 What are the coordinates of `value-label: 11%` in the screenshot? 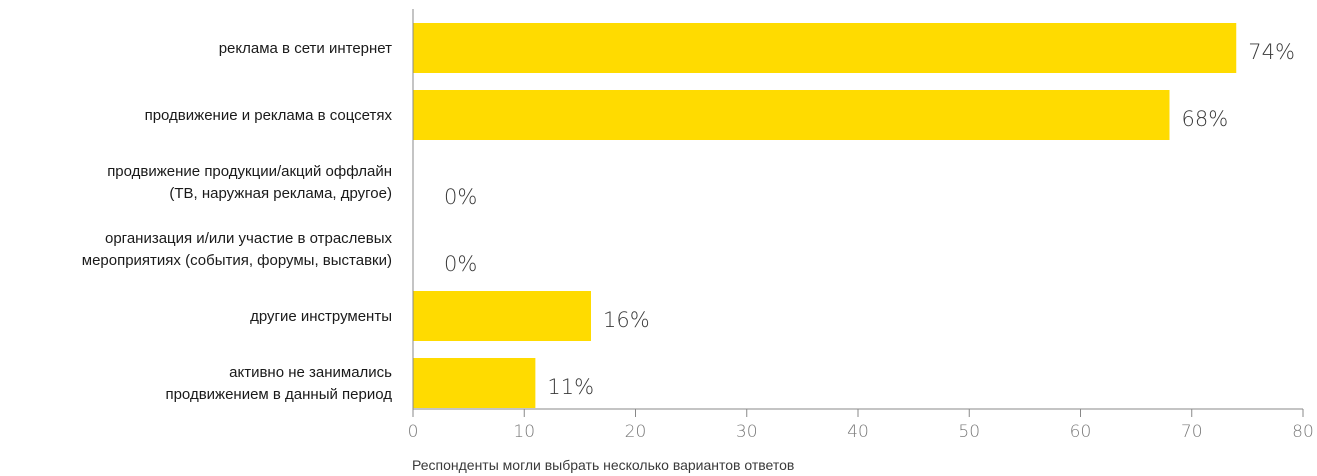 It's located at (570, 387).